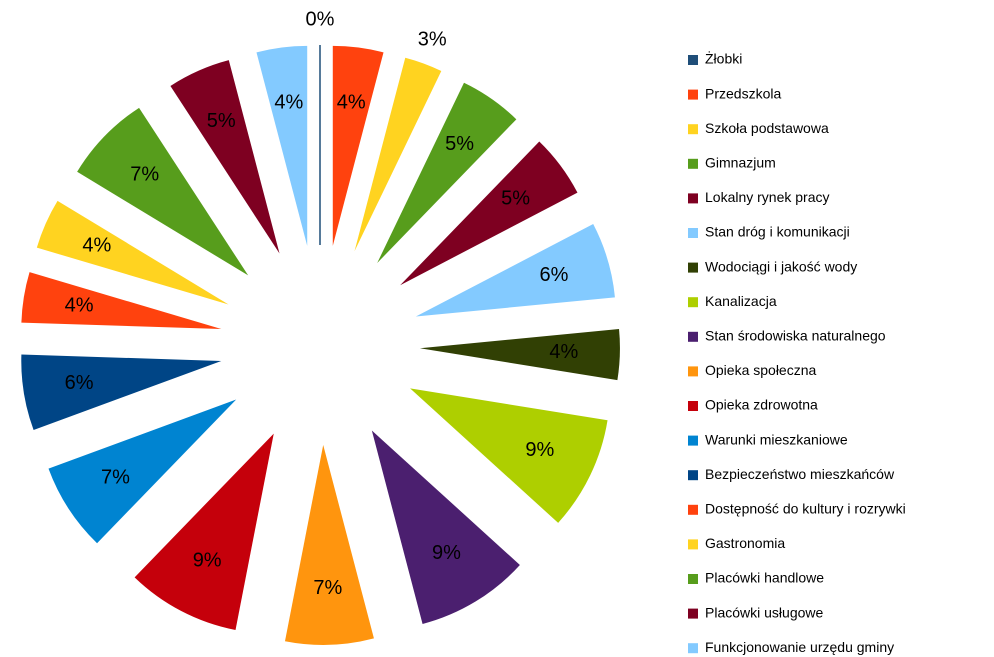  I want to click on legend-label: Żłobki, so click(723, 58).